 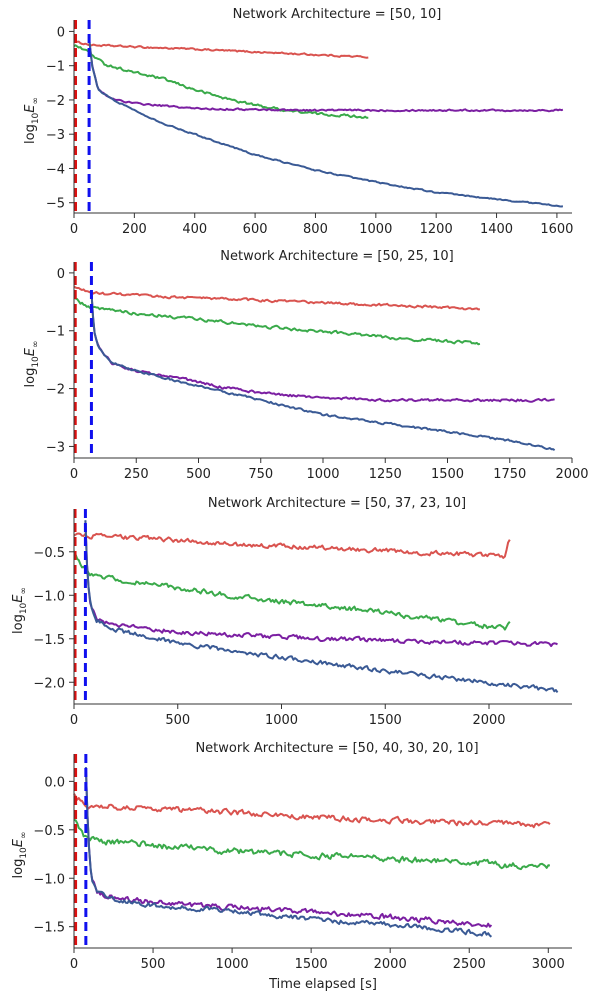 What do you see at coordinates (315, 229) in the screenshot?
I see `x-tick-label: 800` at bounding box center [315, 229].